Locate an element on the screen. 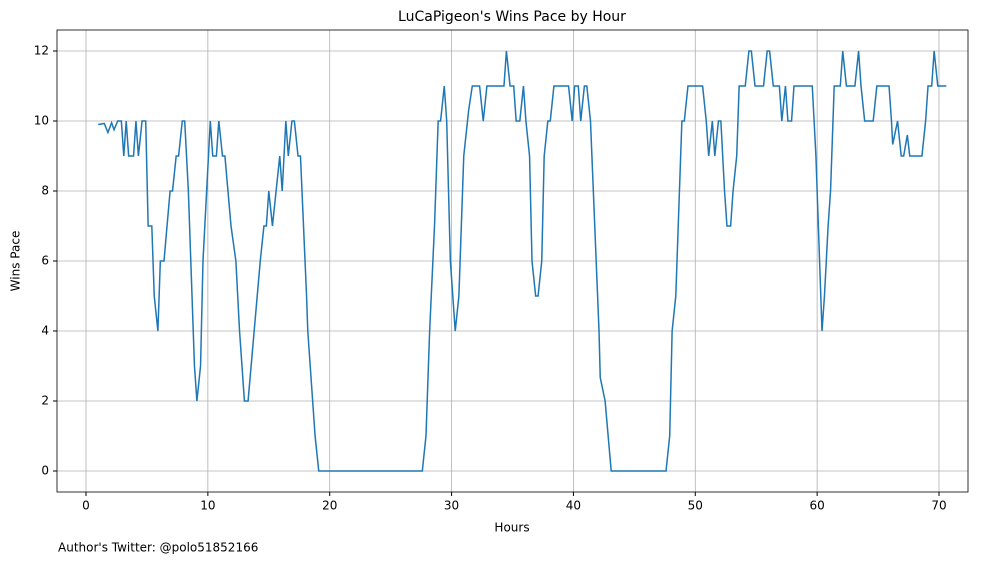 The width and height of the screenshot is (997, 566). y-tick-label: 2 is located at coordinates (45, 401).